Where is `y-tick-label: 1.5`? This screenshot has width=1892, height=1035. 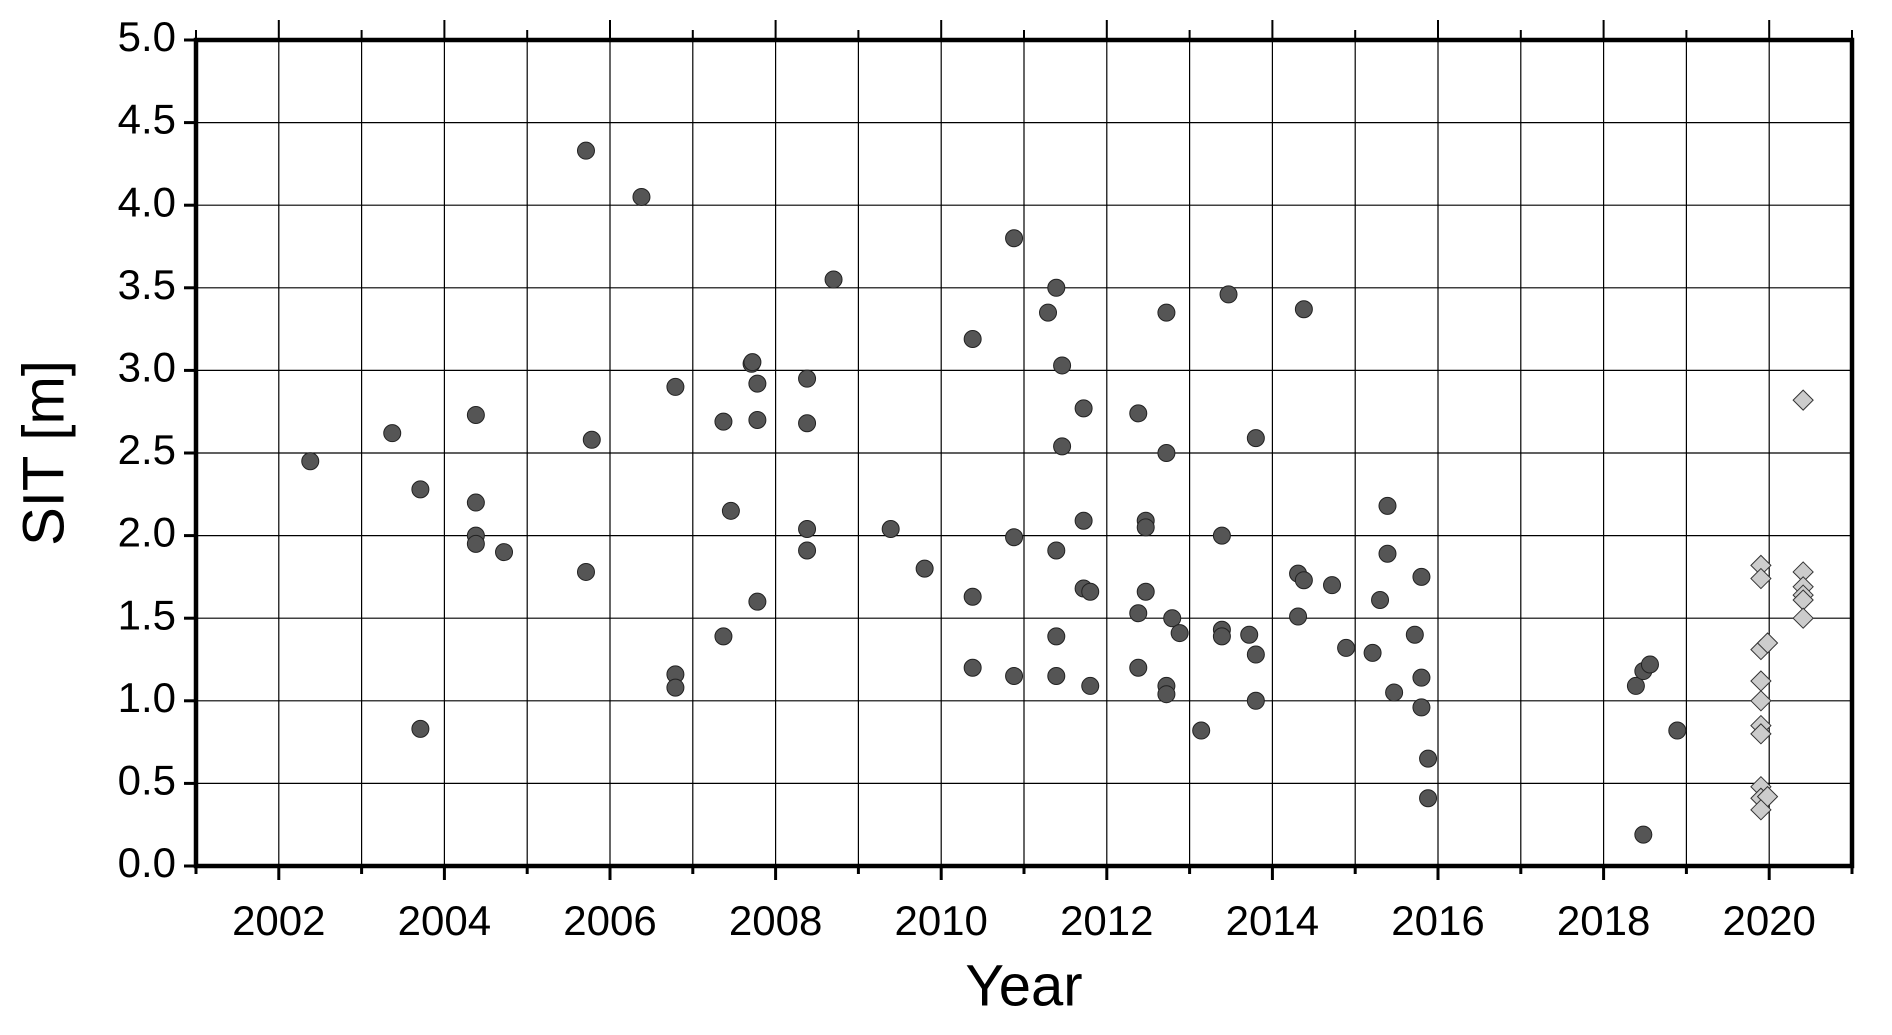
y-tick-label: 1.5 is located at coordinates (147, 614).